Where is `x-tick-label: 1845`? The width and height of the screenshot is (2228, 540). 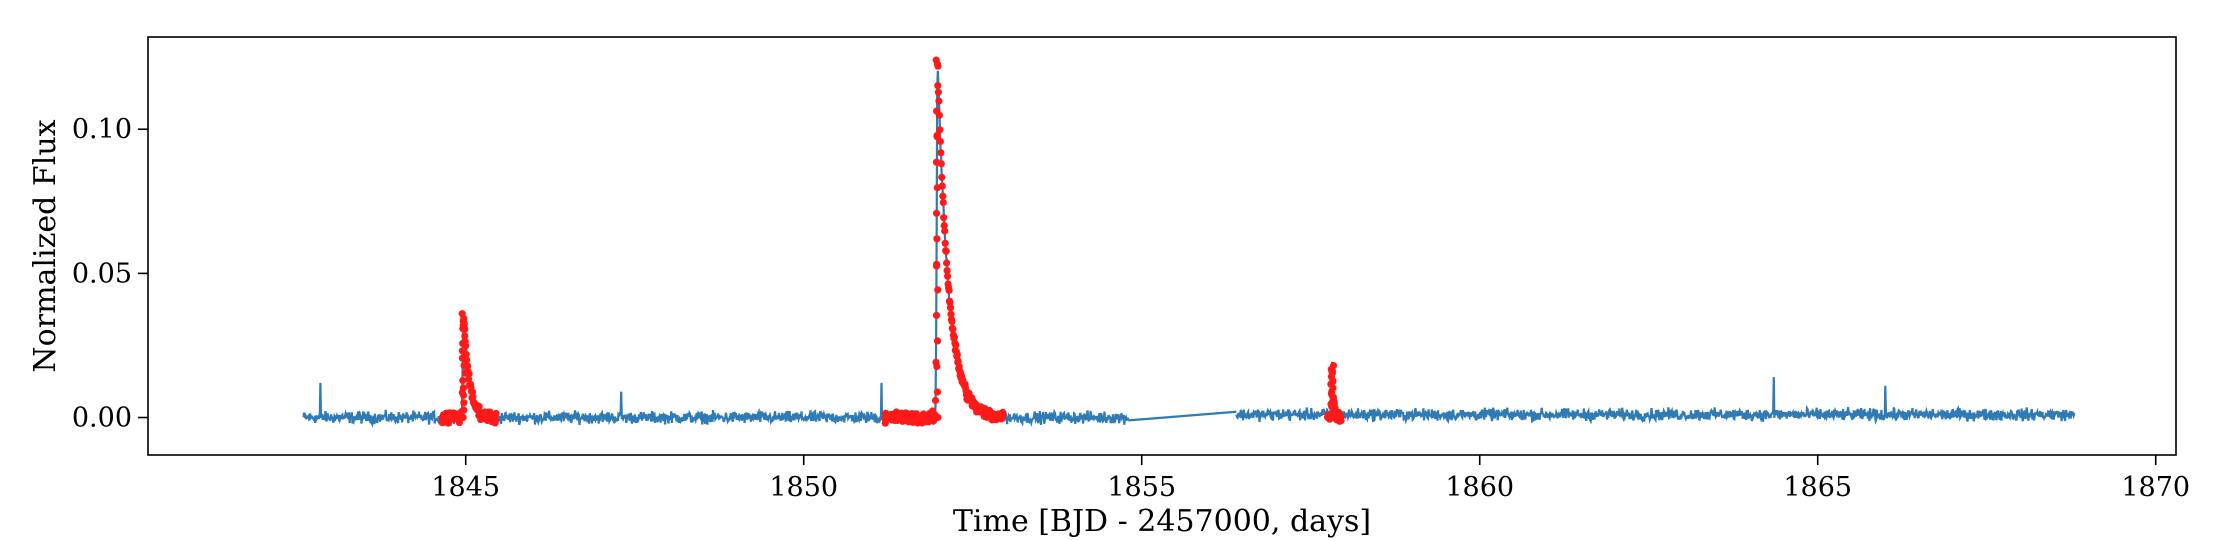
x-tick-label: 1845 is located at coordinates (465, 487).